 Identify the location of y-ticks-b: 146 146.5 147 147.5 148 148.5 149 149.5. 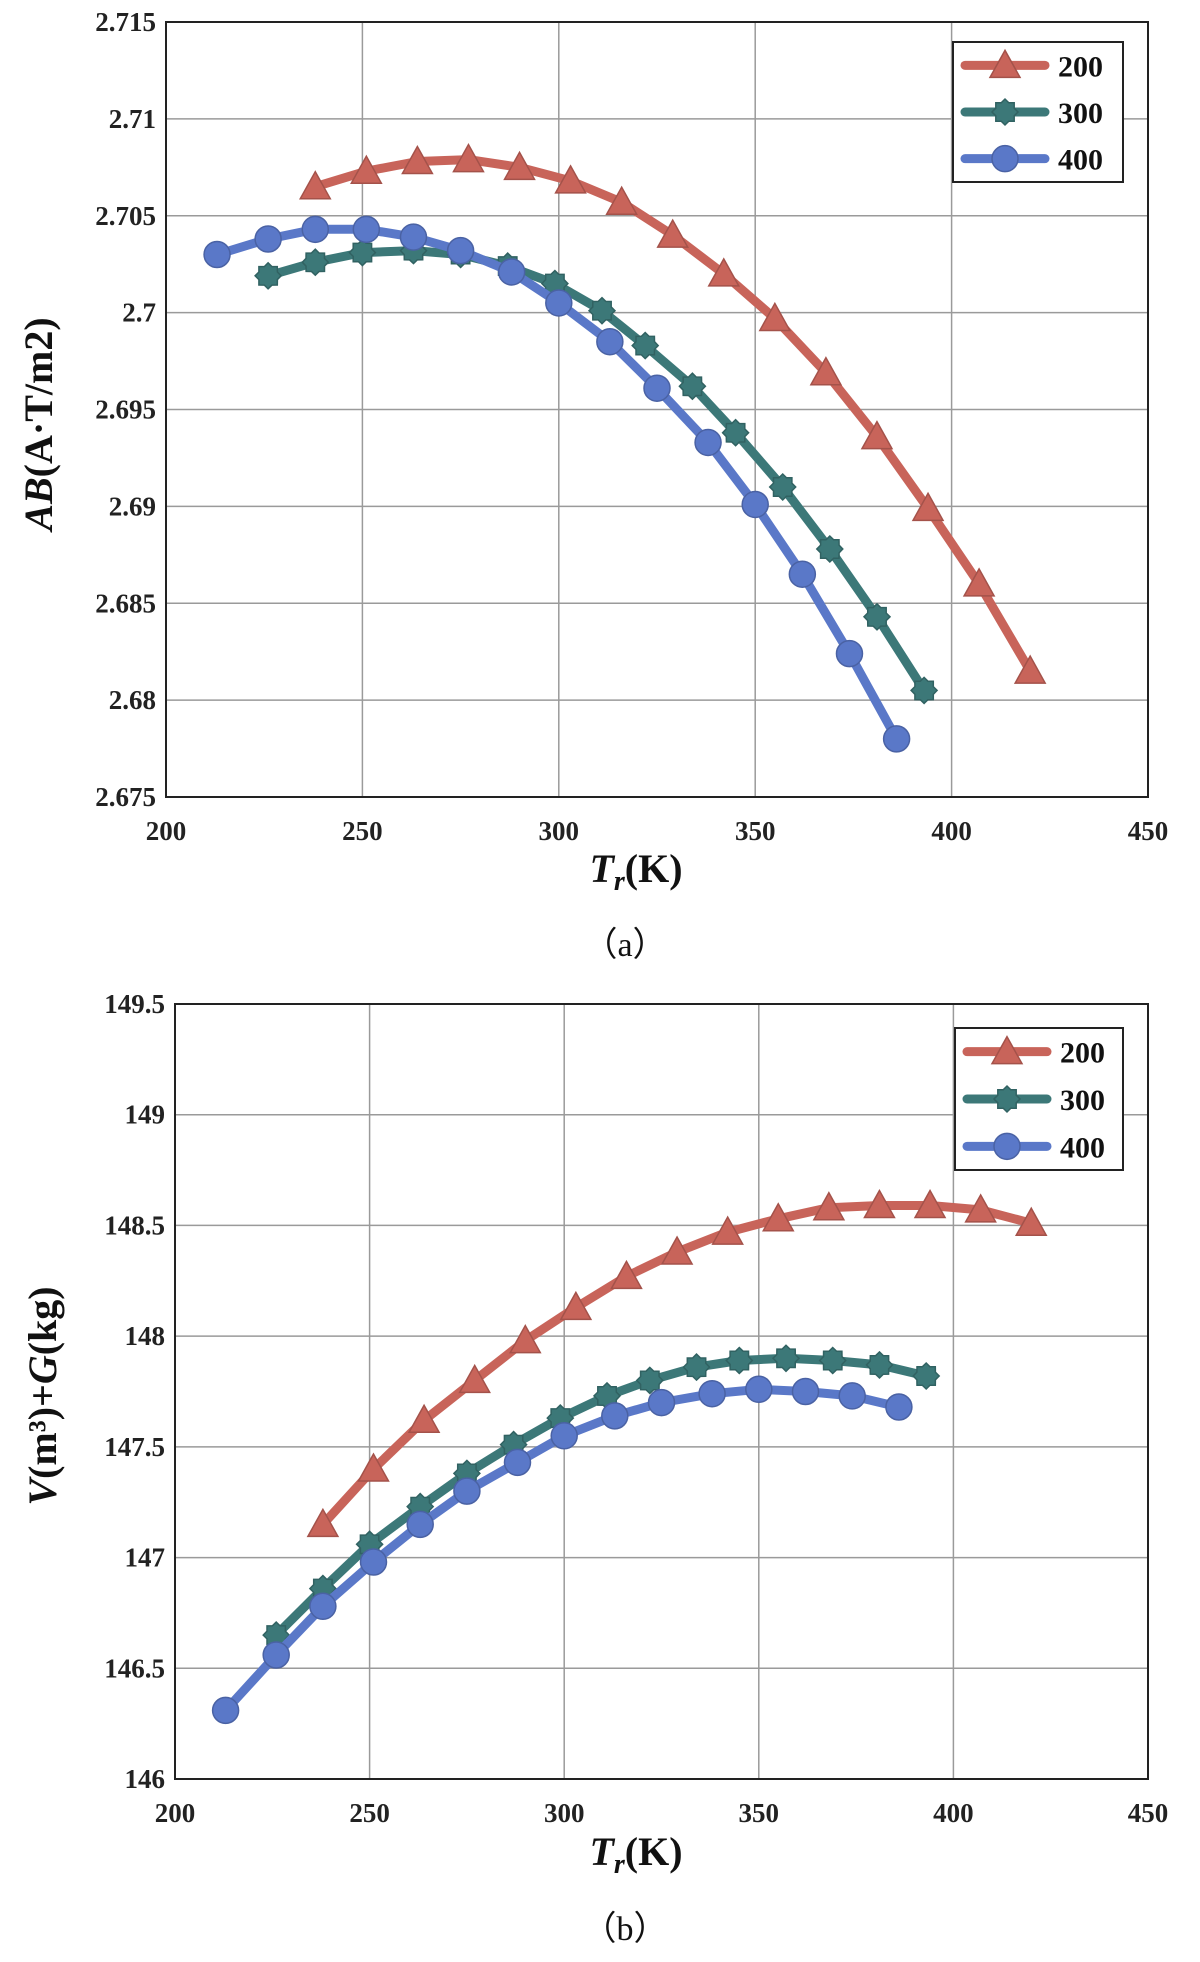
(134, 1391).